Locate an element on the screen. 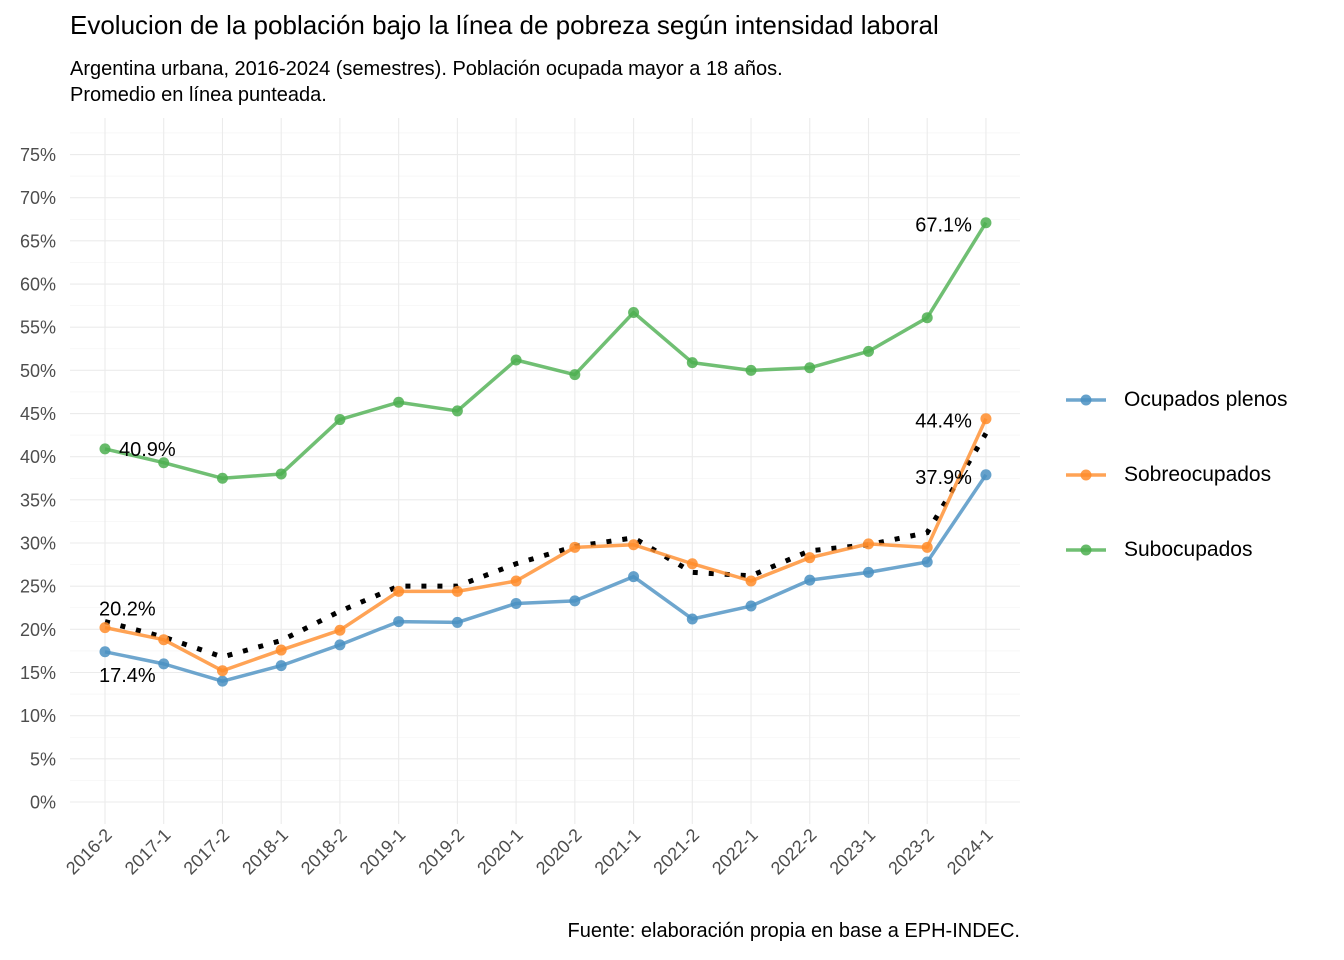 The height and width of the screenshot is (960, 1344). legend-item-sobreocupados: Sobreocupados is located at coordinates (1201, 475).